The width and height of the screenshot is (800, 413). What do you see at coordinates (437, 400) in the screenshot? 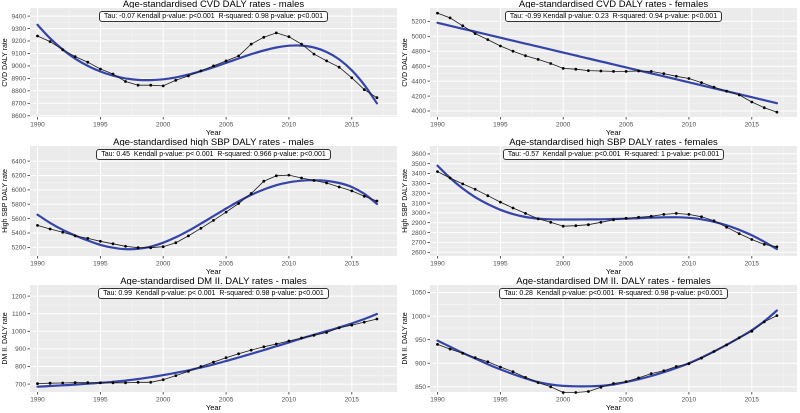
I see `svg-text: 1990` at bounding box center [437, 400].